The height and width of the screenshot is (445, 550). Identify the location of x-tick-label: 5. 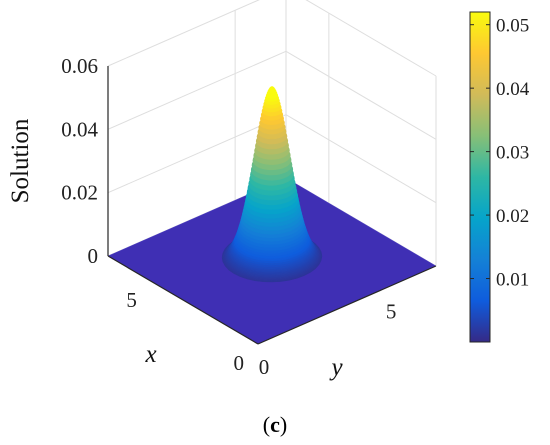
(131, 300).